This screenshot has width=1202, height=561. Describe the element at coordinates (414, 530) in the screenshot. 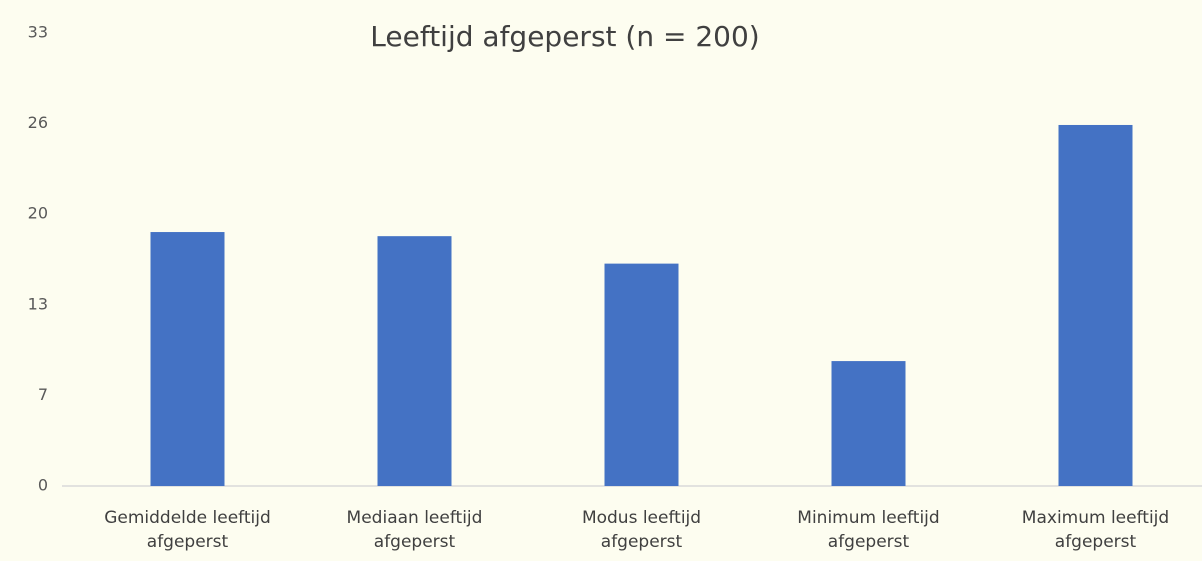

I see `x-tick-label: Mediaan leeftijd afgeperst` at that location.